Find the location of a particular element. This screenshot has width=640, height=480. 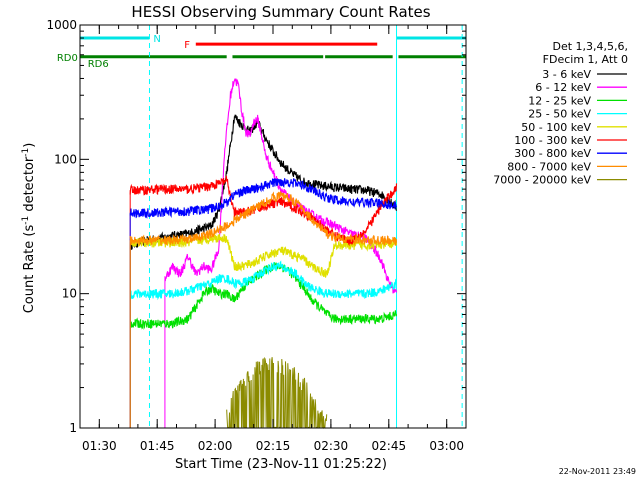

y-axis-label: Count Rate (s-1 detector-1) is located at coordinates (29, 228).